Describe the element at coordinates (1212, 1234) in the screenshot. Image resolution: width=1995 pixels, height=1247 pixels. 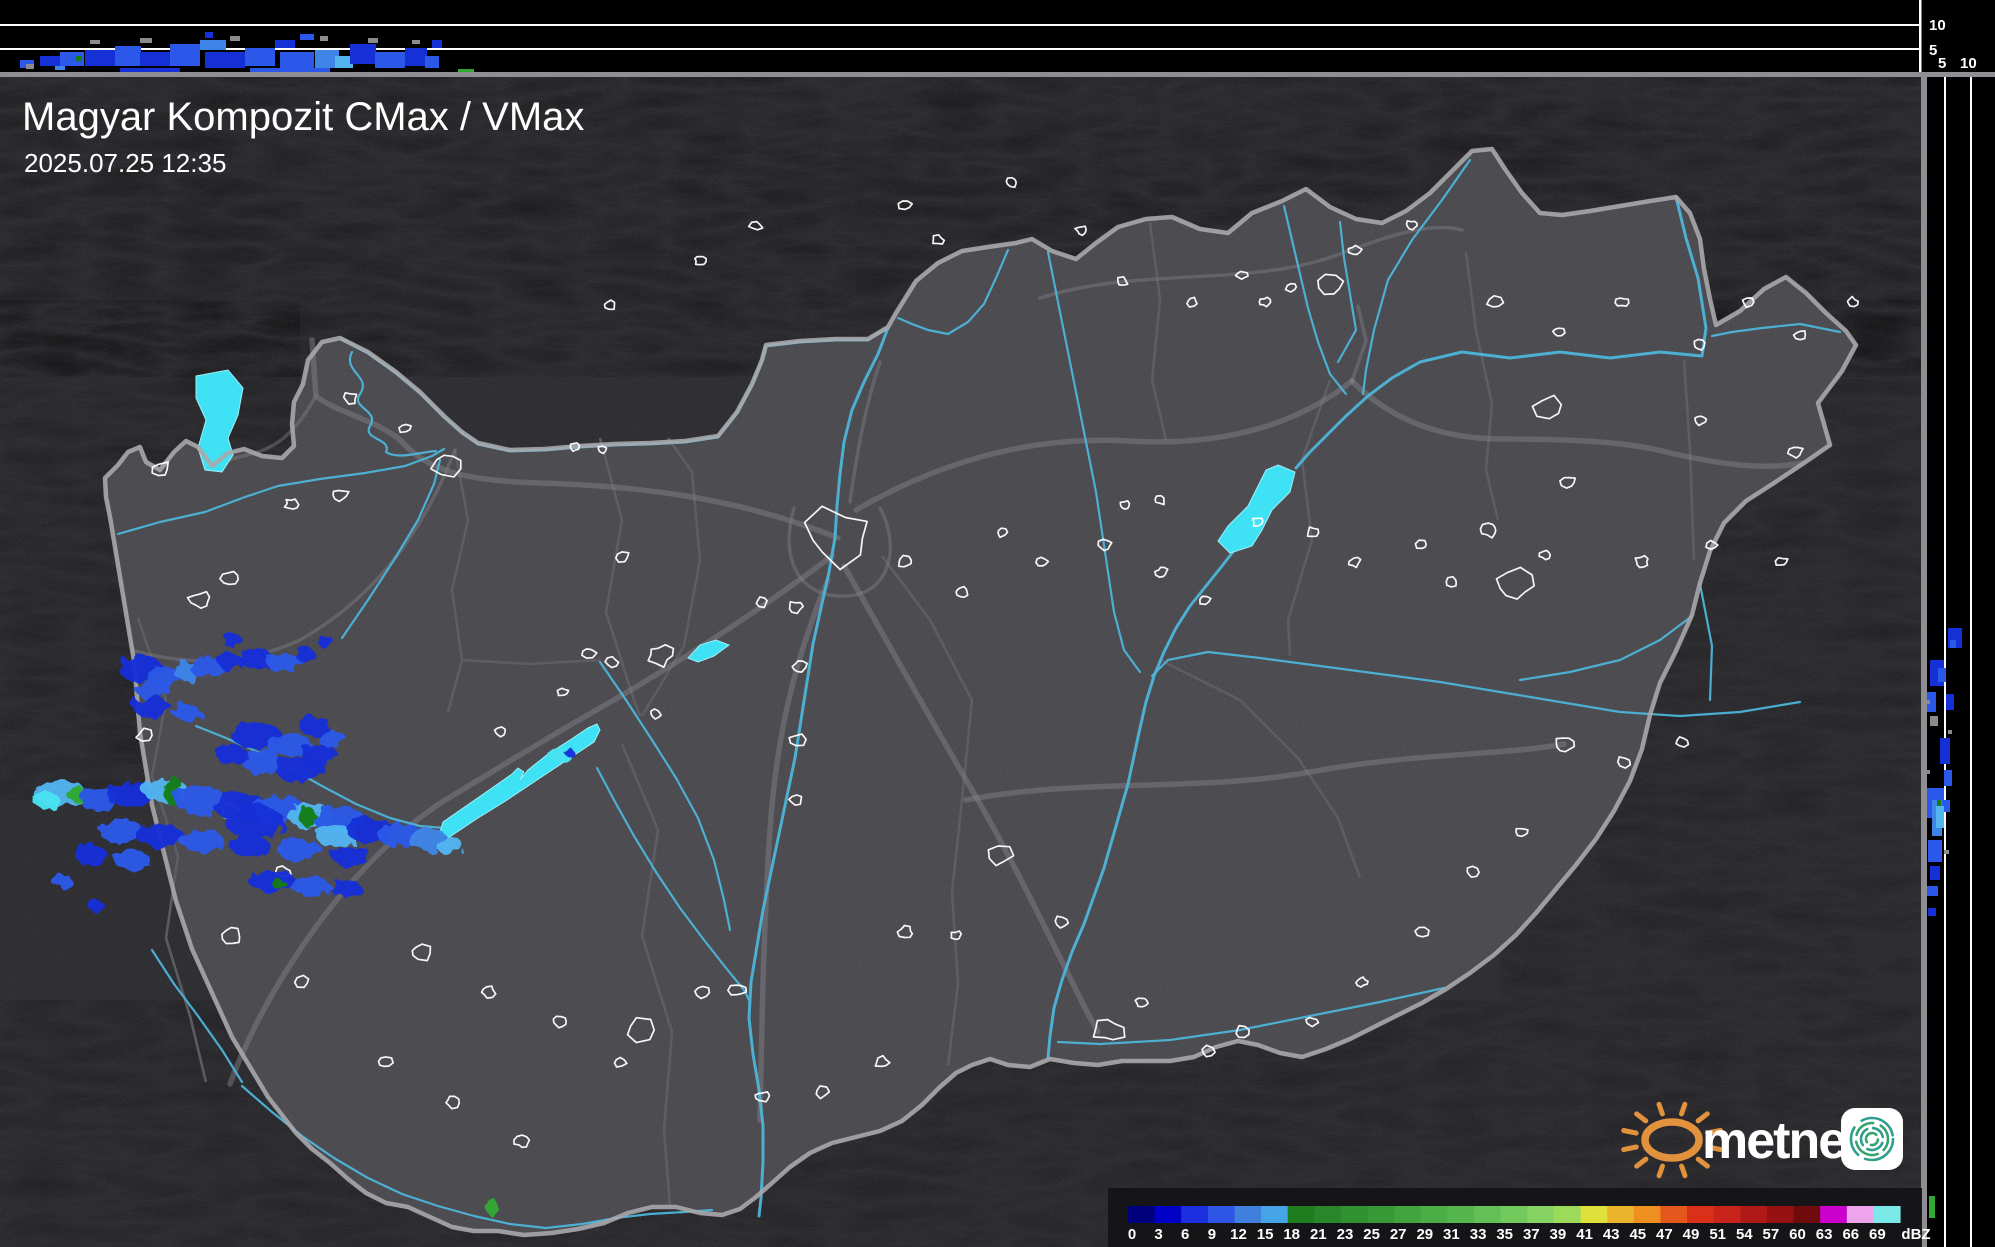
I see `legend-label: 9` at that location.